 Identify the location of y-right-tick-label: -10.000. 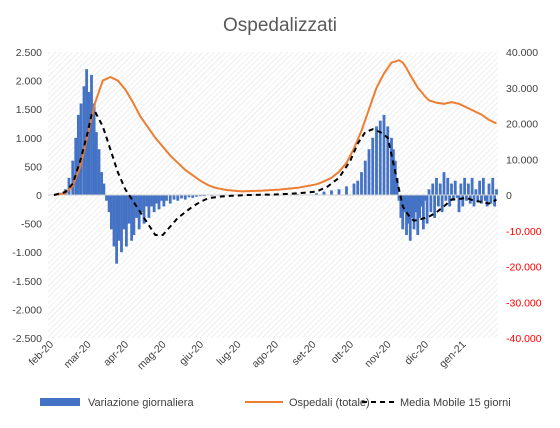
(524, 232).